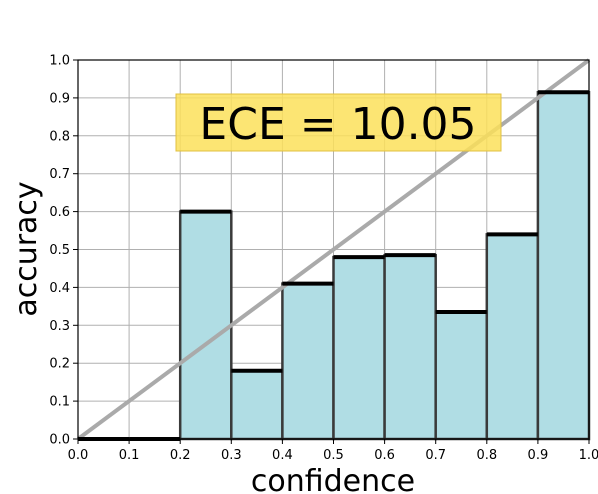  Describe the element at coordinates (588, 455) in the screenshot. I see `x-tick-label: 1.0` at that location.